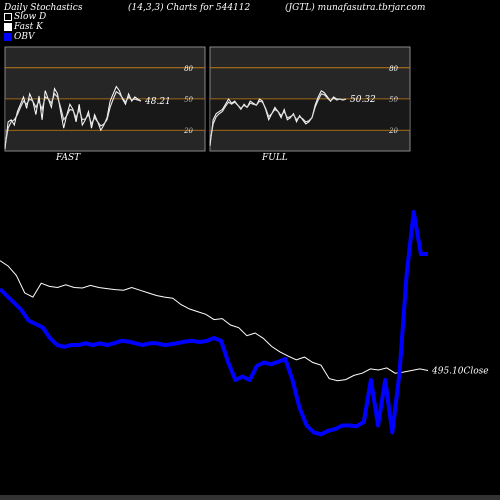 This screenshot has height=500, width=500. Describe the element at coordinates (250, 497) in the screenshot. I see `bottom-strip` at that location.